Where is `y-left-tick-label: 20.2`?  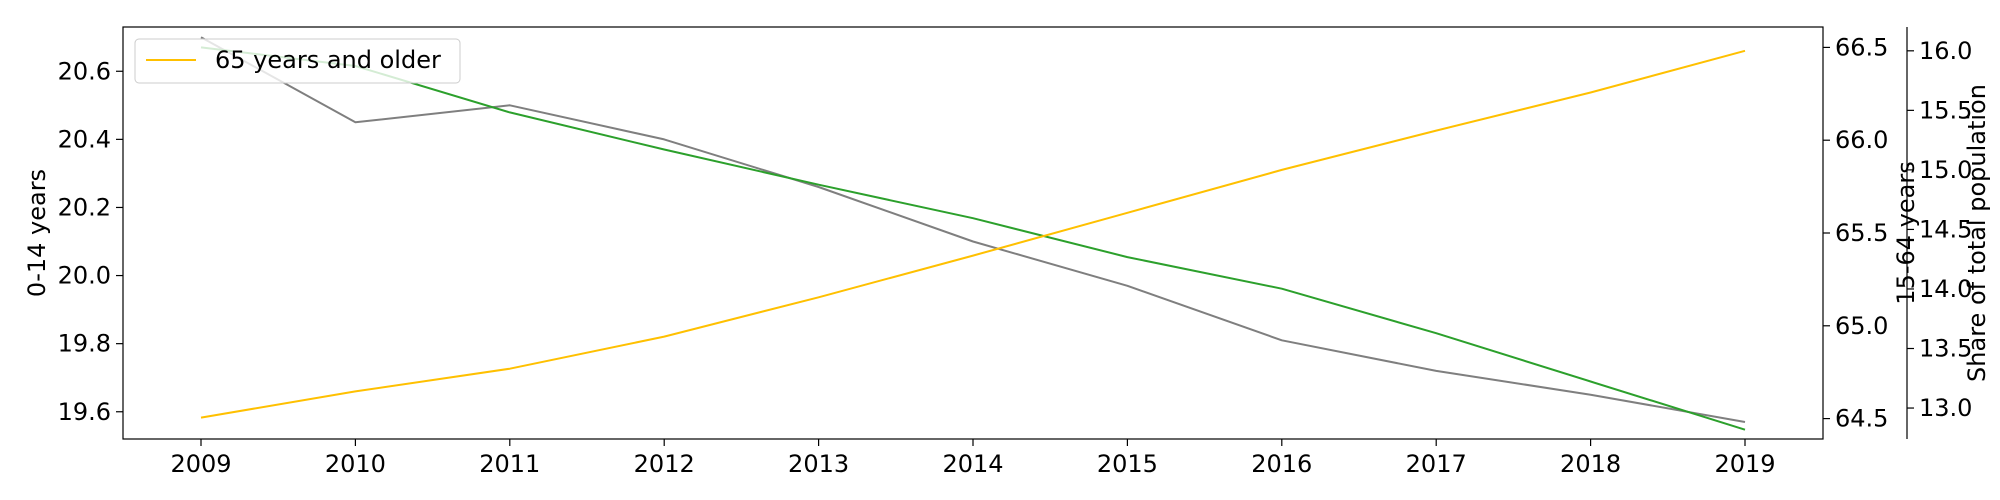
y-left-tick-label: 20.2 is located at coordinates (84, 207).